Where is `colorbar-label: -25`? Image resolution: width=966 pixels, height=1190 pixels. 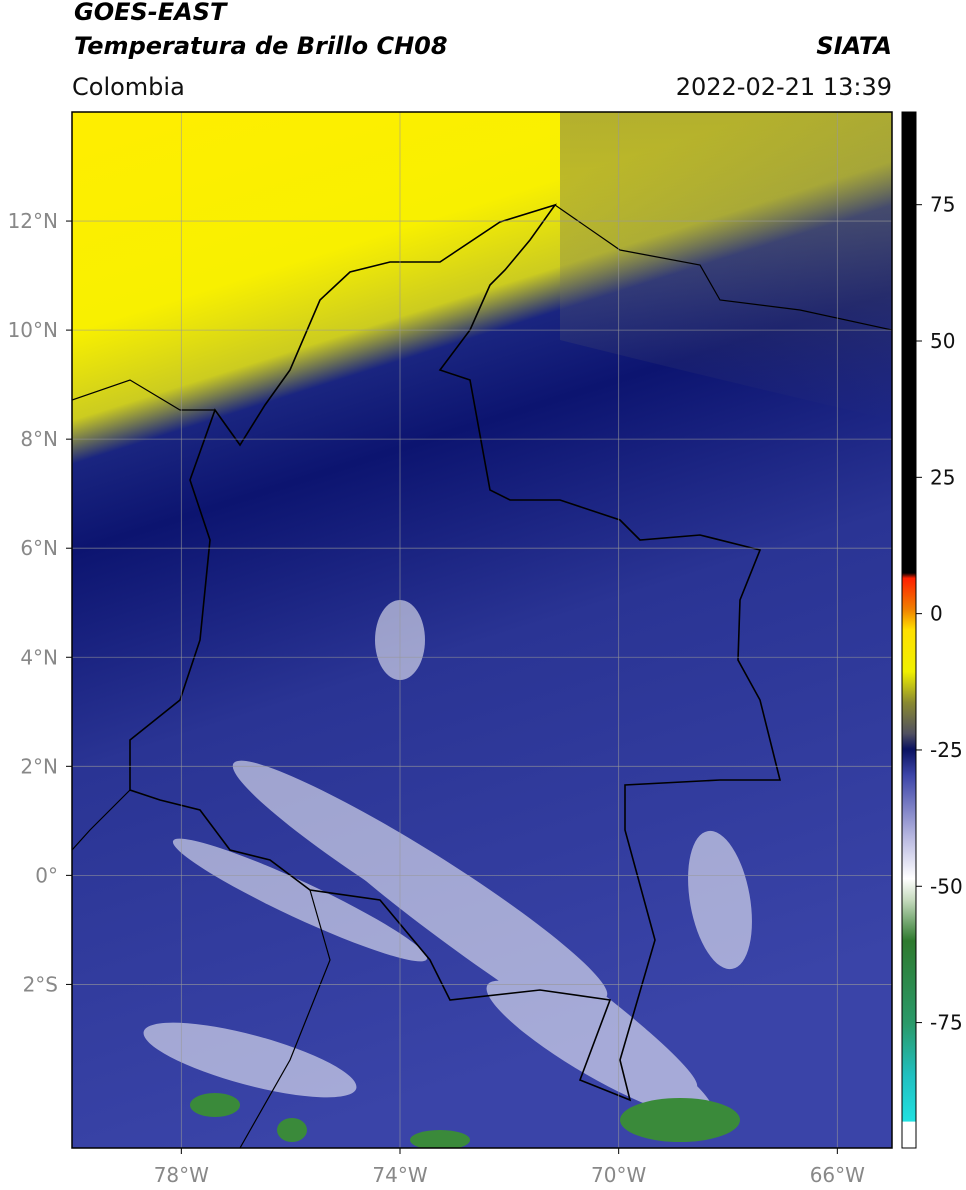
colorbar-label: -25 is located at coordinates (946, 750).